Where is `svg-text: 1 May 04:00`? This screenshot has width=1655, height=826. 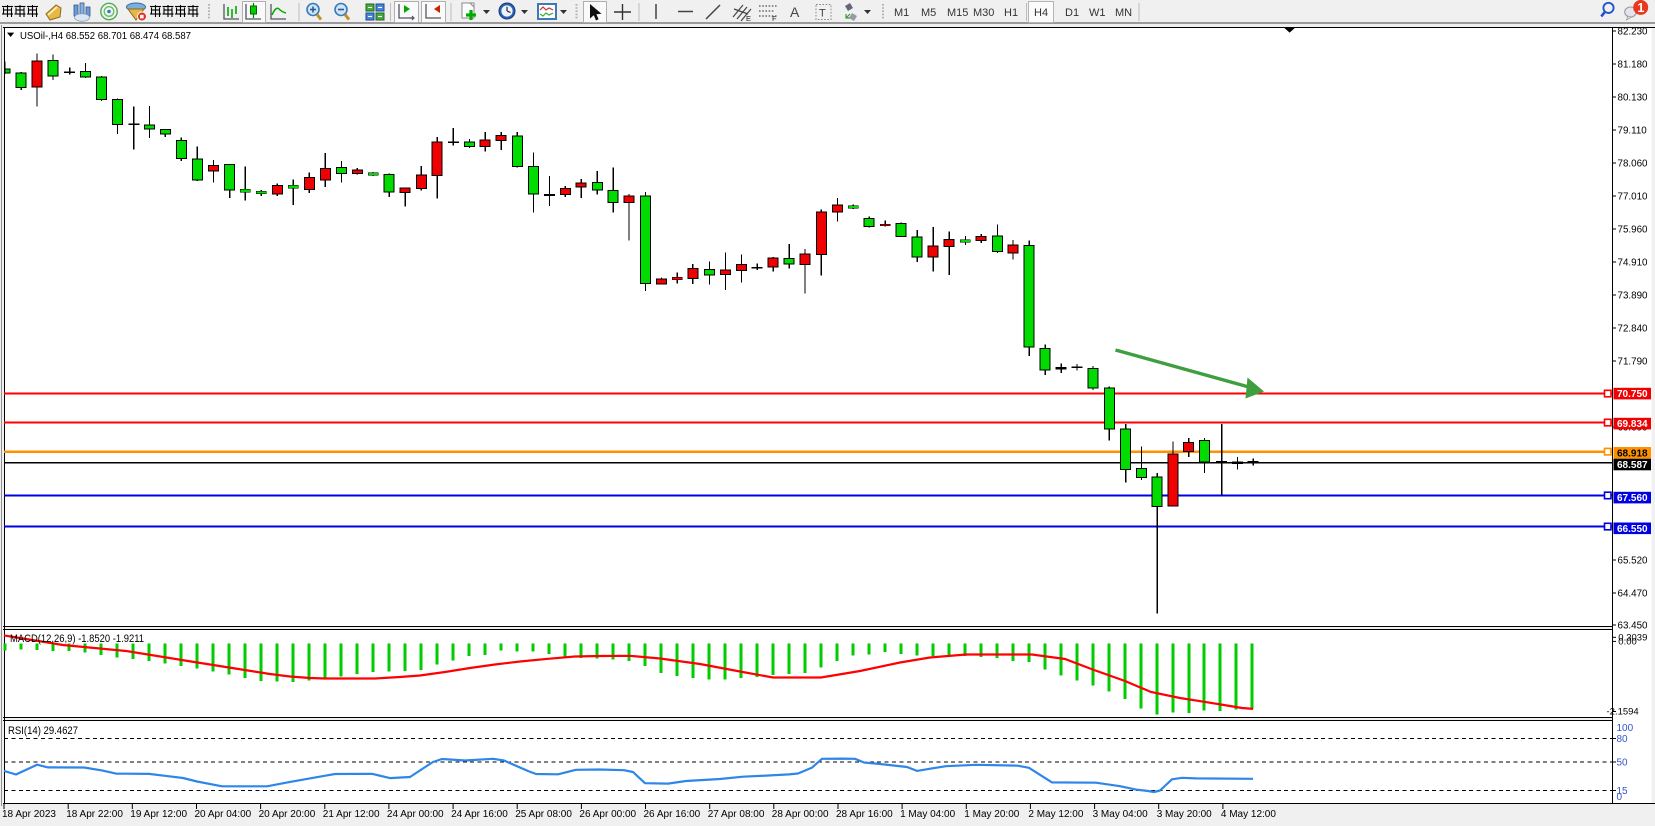
svg-text: 1 May 04:00 is located at coordinates (927, 814).